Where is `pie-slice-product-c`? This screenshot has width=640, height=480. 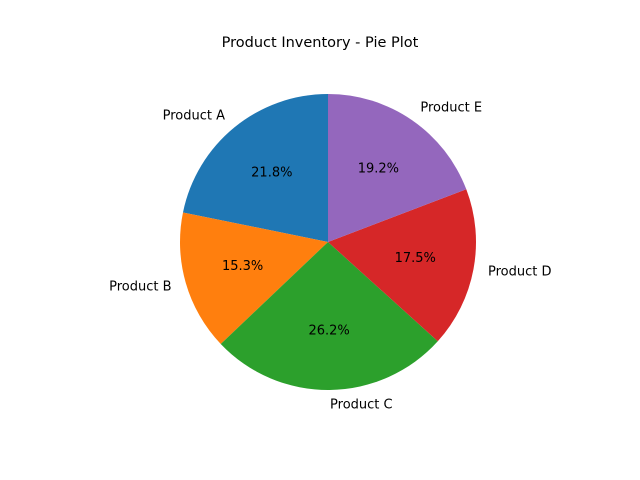 pie-slice-product-c is located at coordinates (329, 316).